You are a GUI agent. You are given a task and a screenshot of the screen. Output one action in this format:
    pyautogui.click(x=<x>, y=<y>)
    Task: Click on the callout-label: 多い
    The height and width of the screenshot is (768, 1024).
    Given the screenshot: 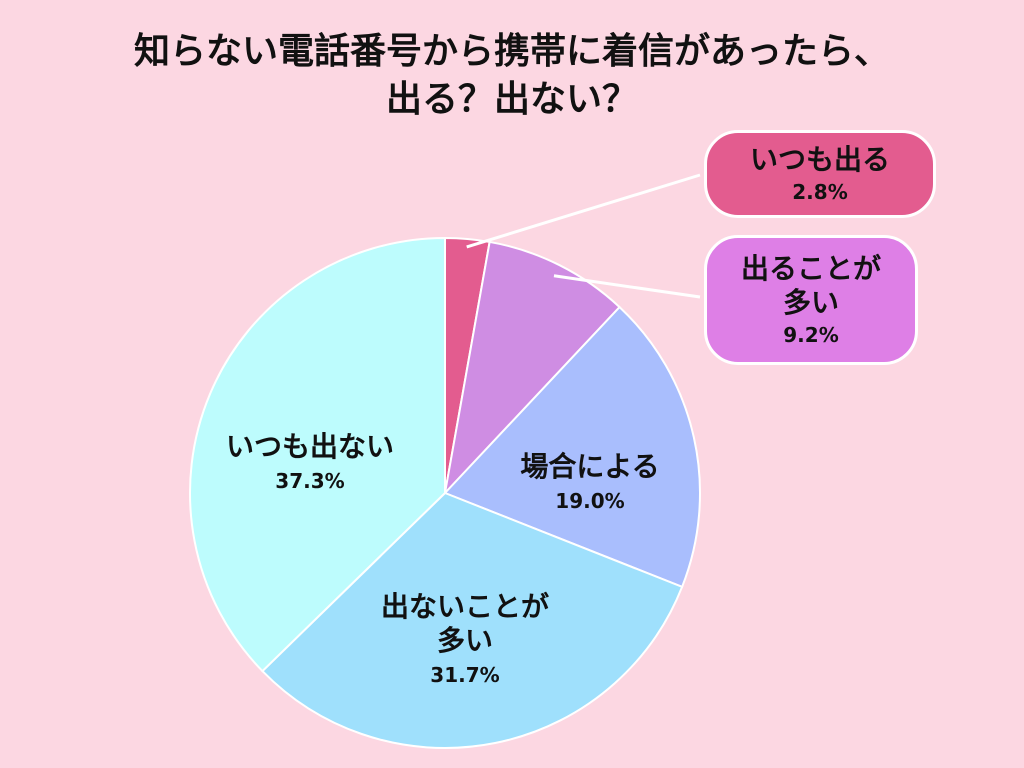 What is the action you would take?
    pyautogui.click(x=810, y=302)
    